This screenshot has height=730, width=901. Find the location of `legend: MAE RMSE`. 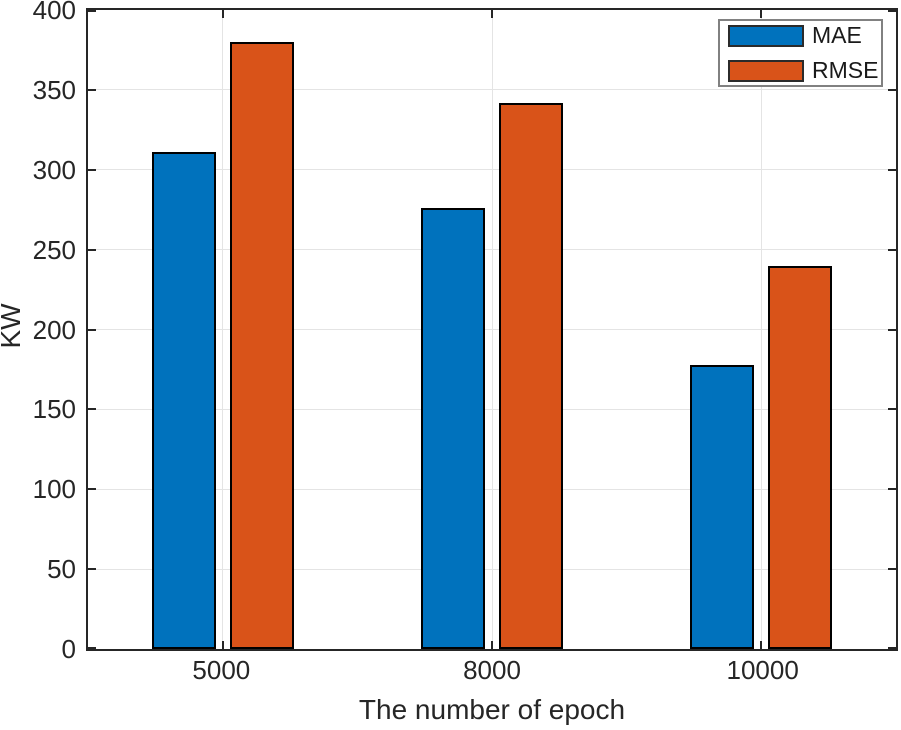

legend: MAE RMSE is located at coordinates (800, 53).